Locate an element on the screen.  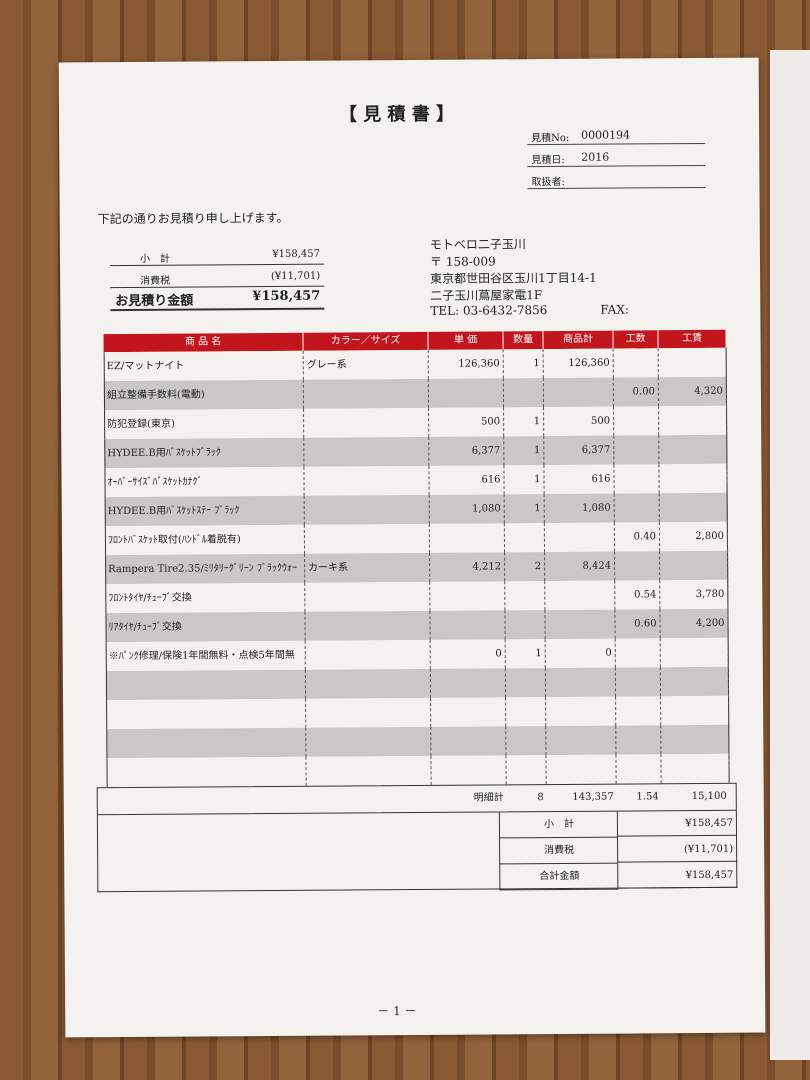
summary is located at coordinates (409, 60).